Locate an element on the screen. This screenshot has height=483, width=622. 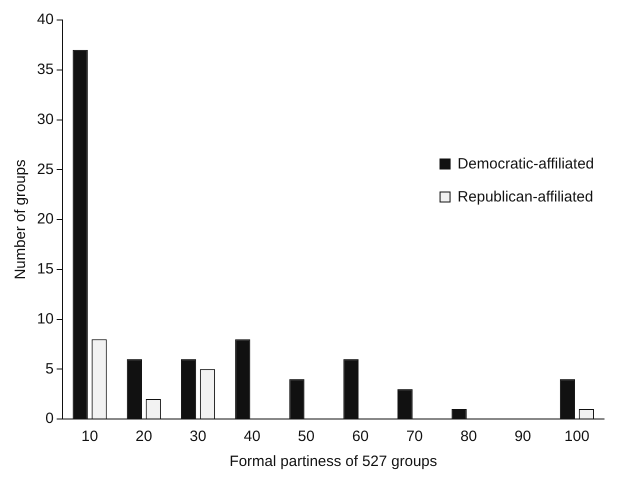
x-tick-label: 10 is located at coordinates (89, 437).